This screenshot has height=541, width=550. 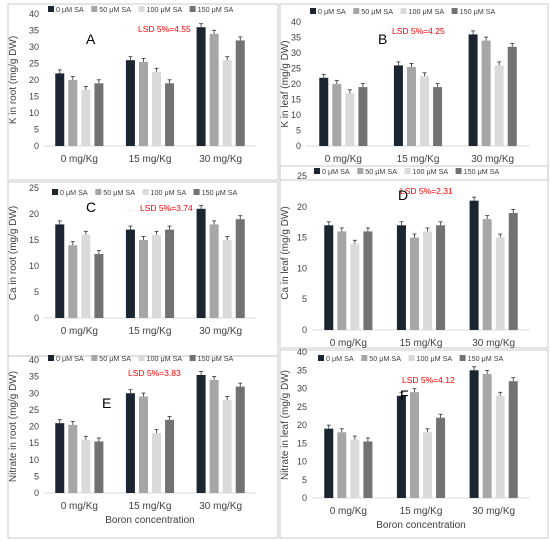 I want to click on panel-letter: C, so click(x=91, y=207).